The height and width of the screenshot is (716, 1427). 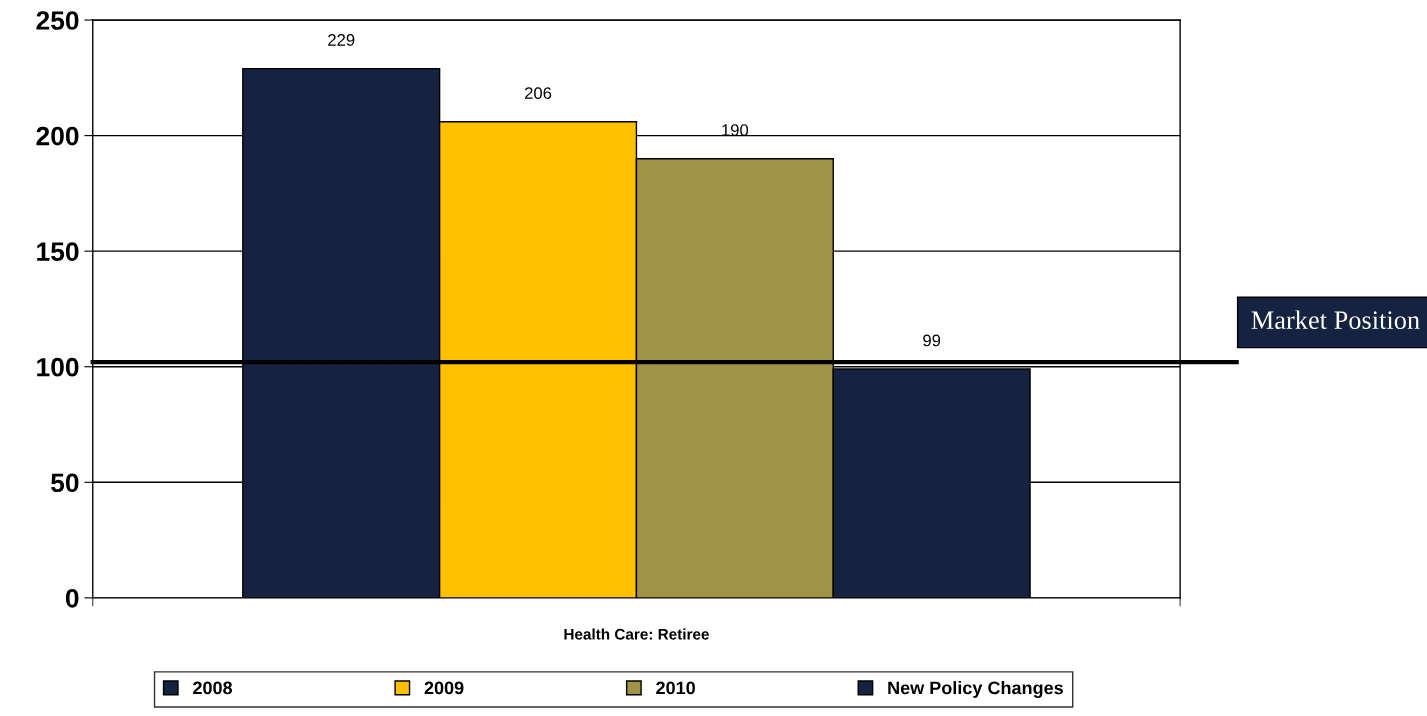 What do you see at coordinates (57, 20) in the screenshot?
I see `y-tick-label: 250` at bounding box center [57, 20].